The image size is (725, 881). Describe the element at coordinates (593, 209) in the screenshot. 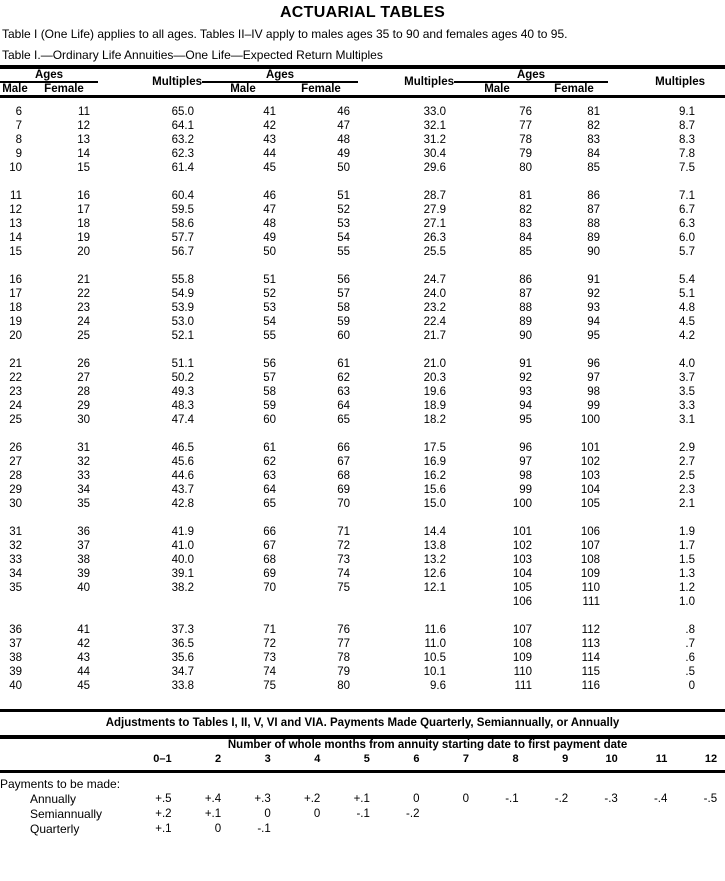

I see `table-cell: 87` at that location.